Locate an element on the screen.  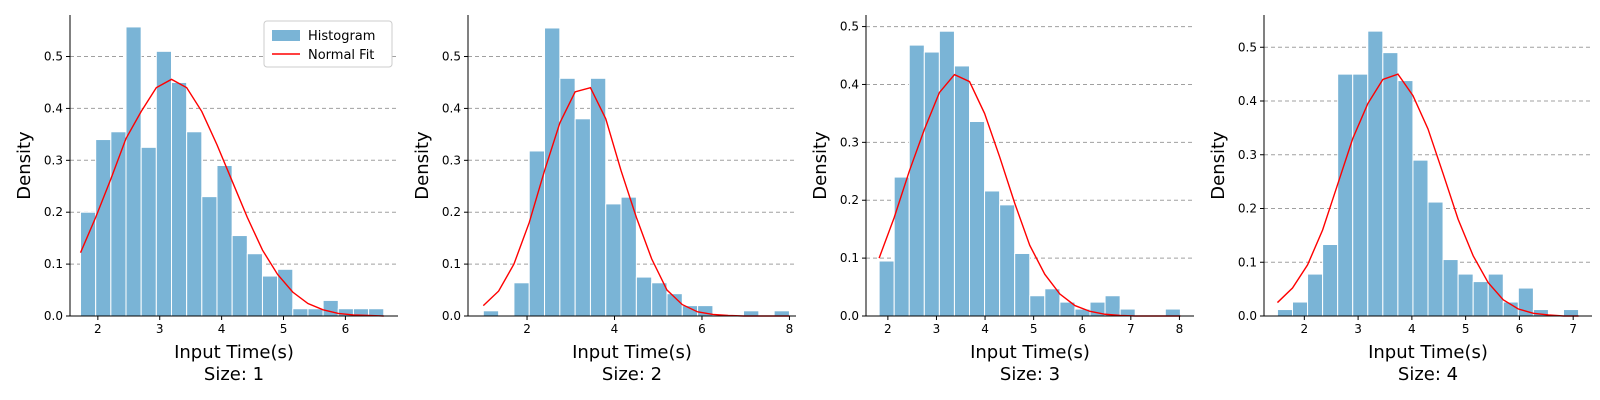
legend-swatch-histogram is located at coordinates (286, 35).